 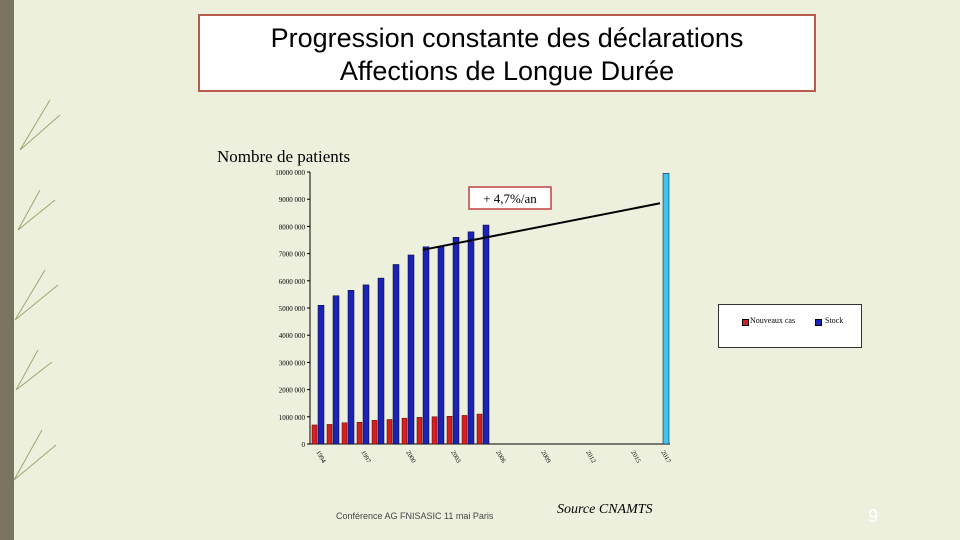 I want to click on trend-line, so click(x=541, y=226).